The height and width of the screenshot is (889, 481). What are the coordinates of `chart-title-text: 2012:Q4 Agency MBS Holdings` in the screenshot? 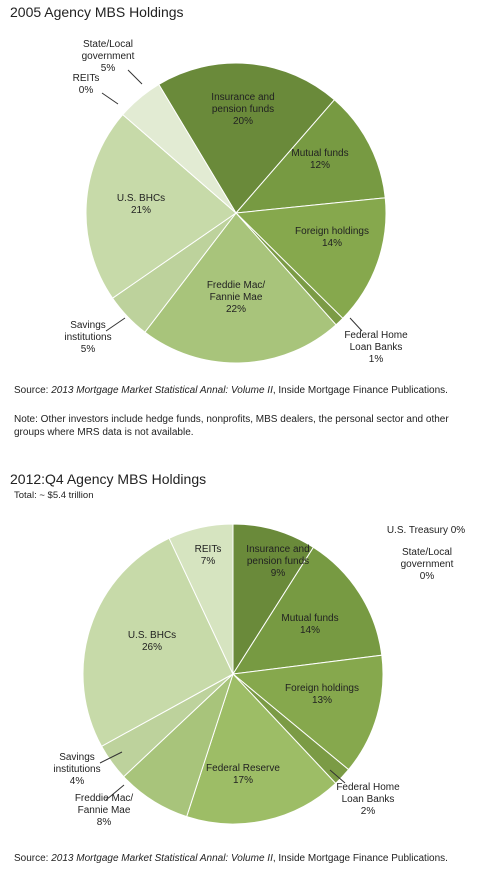 It's located at (108, 479).